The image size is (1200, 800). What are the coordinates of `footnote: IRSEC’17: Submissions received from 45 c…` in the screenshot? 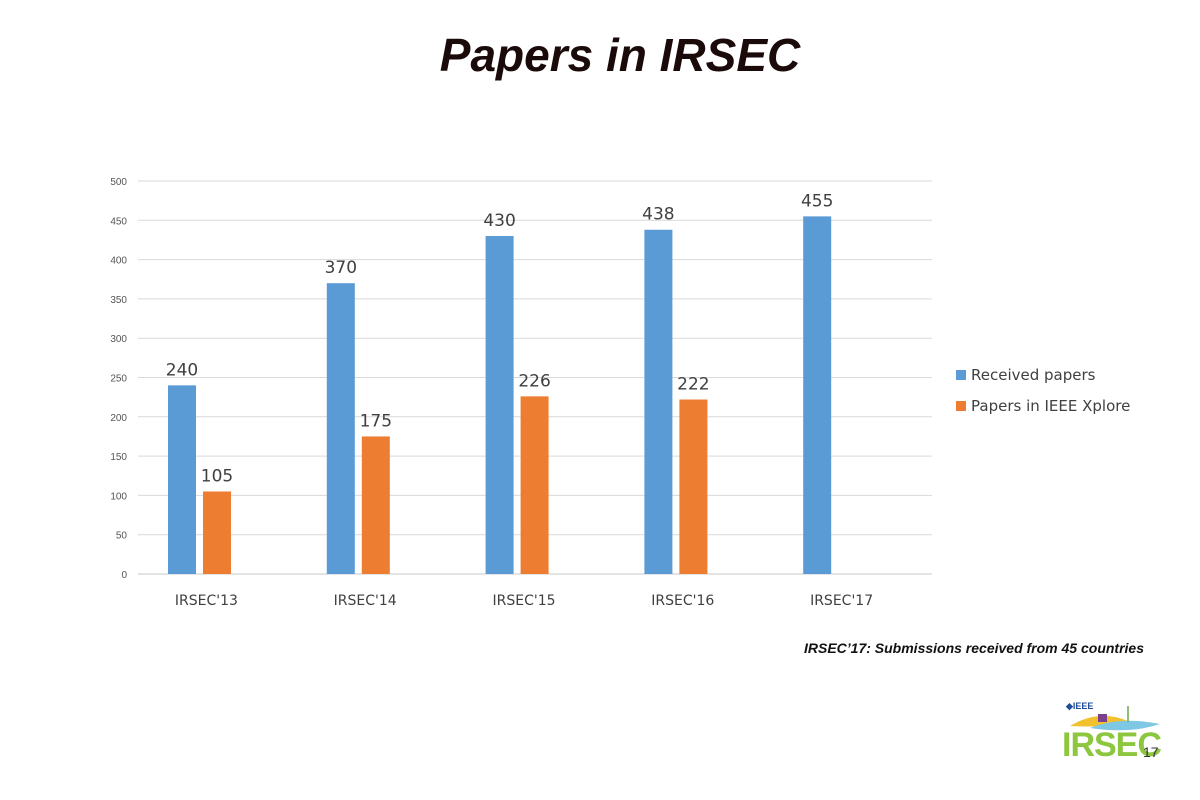 It's located at (973, 648).